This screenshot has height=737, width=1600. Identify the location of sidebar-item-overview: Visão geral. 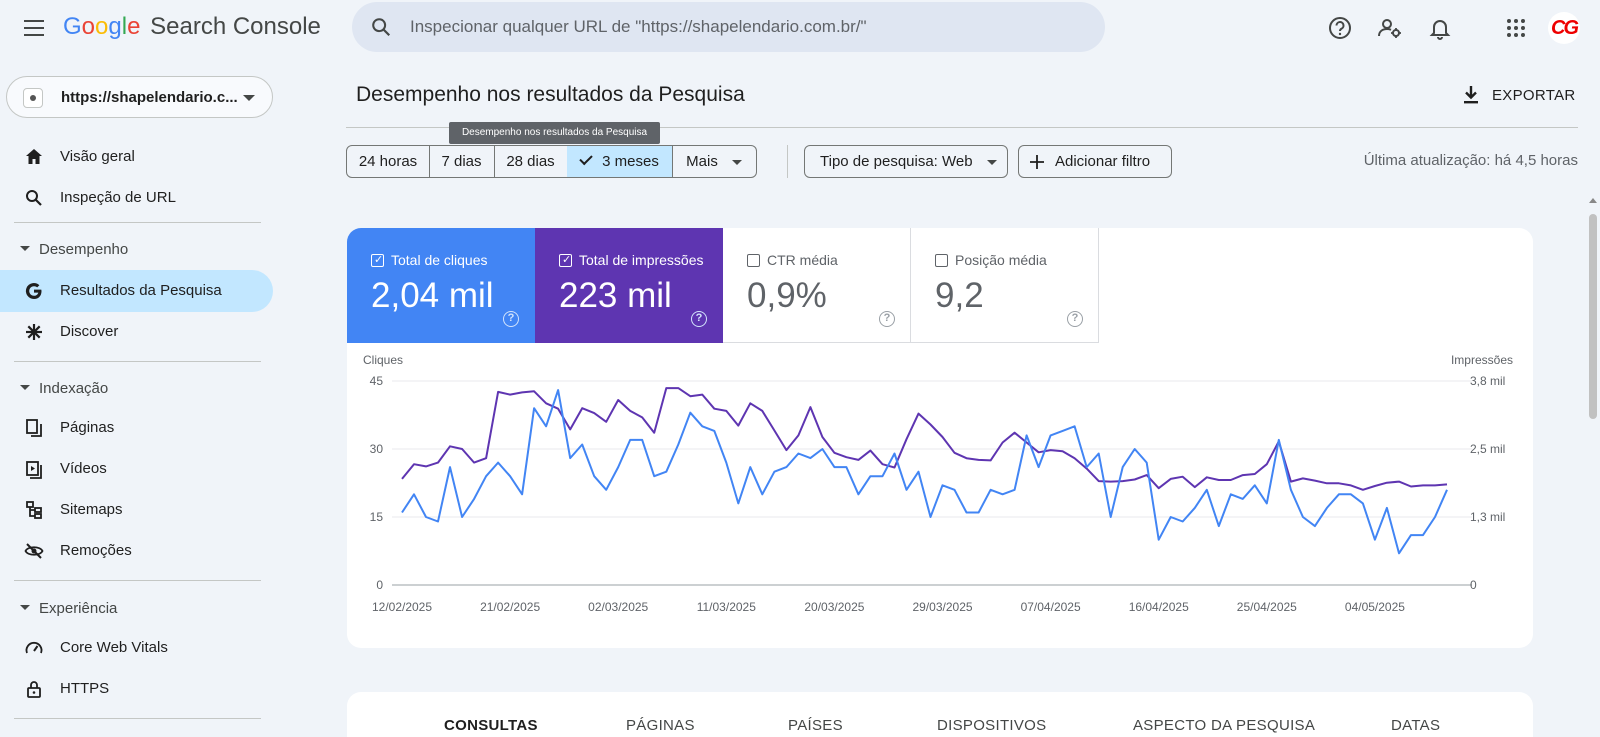
(136, 157).